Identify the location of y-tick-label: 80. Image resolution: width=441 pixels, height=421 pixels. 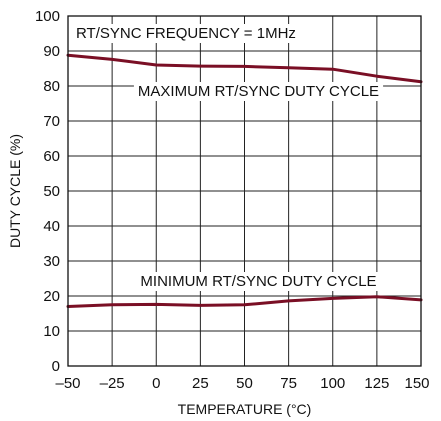
(51, 86).